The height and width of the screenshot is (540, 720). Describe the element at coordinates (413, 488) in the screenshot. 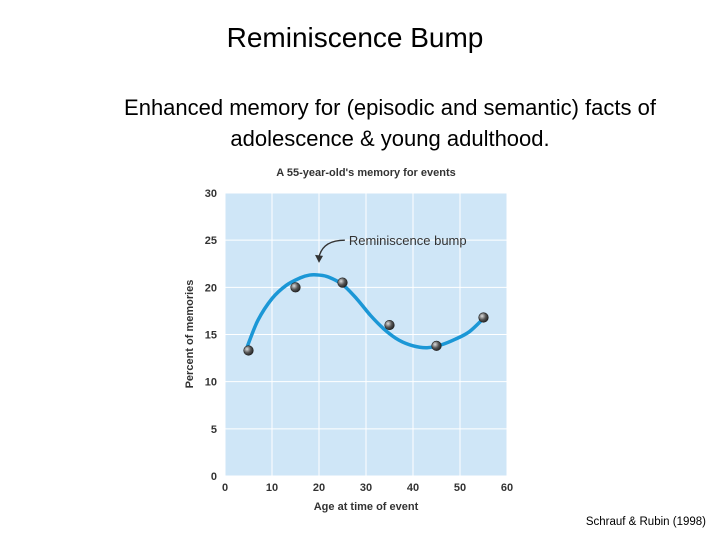

I see `x-tick-label: 40` at that location.